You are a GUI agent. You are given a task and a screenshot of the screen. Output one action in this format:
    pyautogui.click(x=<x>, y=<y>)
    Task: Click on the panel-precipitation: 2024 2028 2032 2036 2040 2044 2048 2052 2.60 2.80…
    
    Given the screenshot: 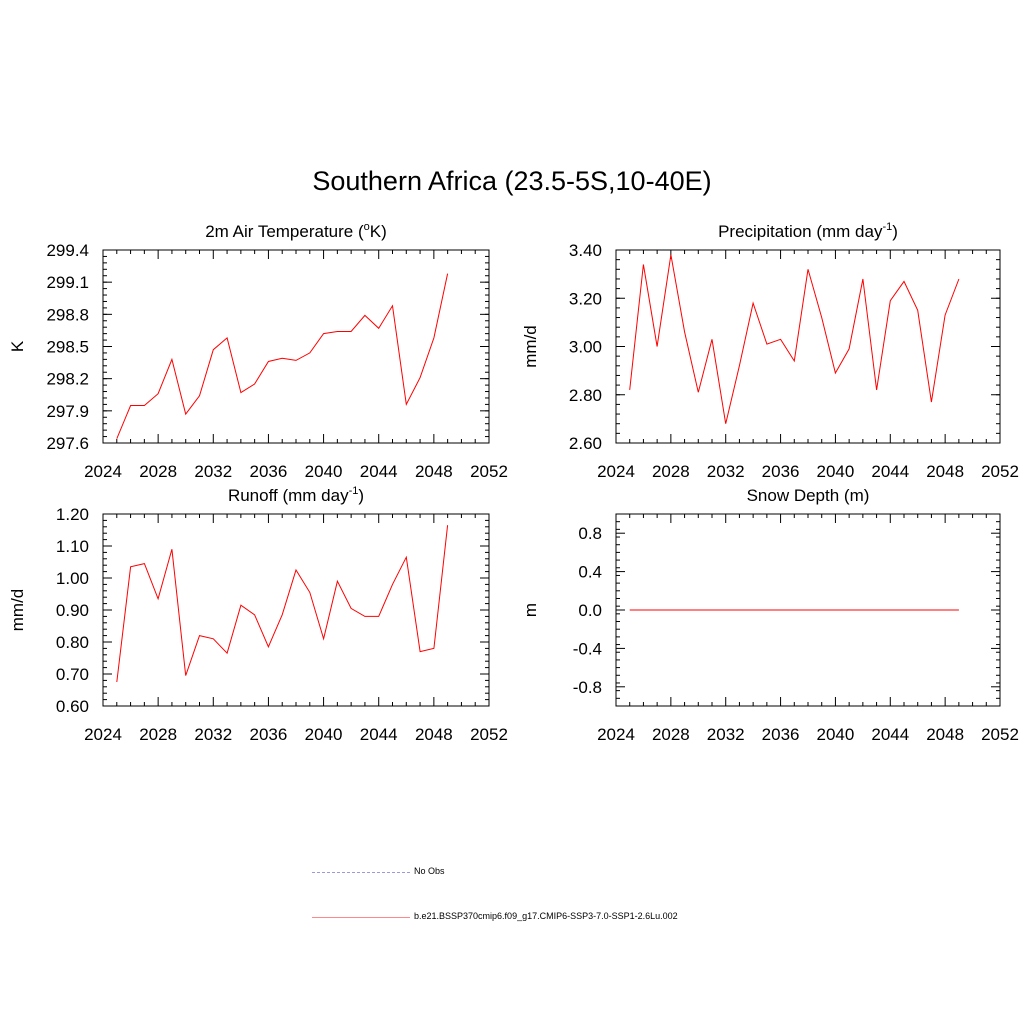 What is the action you would take?
    pyautogui.click(x=770, y=351)
    